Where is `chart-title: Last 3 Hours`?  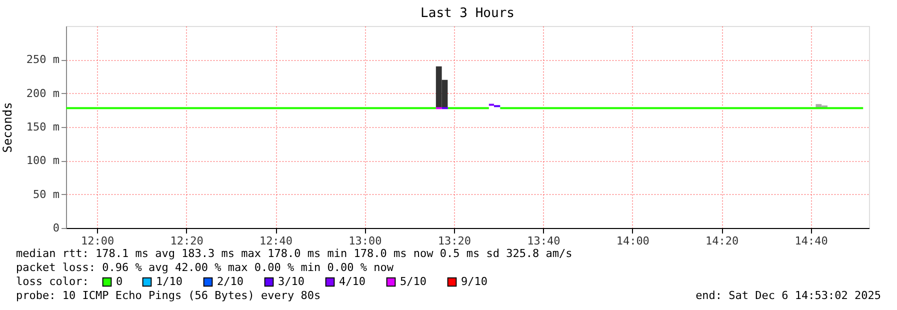
chart-title: Last 3 Hours is located at coordinates (467, 13).